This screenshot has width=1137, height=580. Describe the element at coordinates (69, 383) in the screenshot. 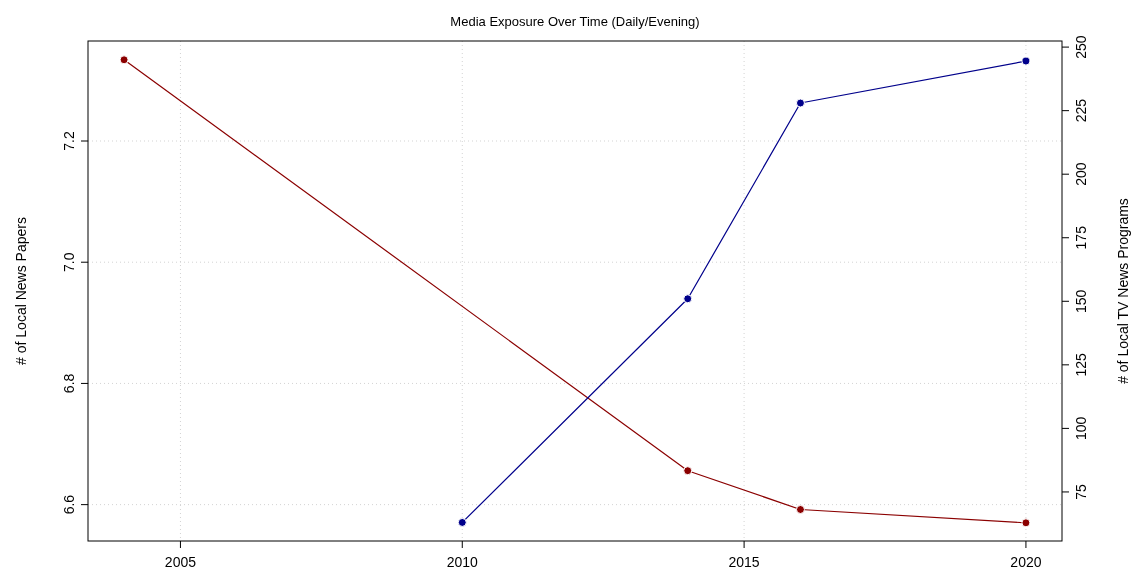

I see `y-tick-label: 6.8` at that location.